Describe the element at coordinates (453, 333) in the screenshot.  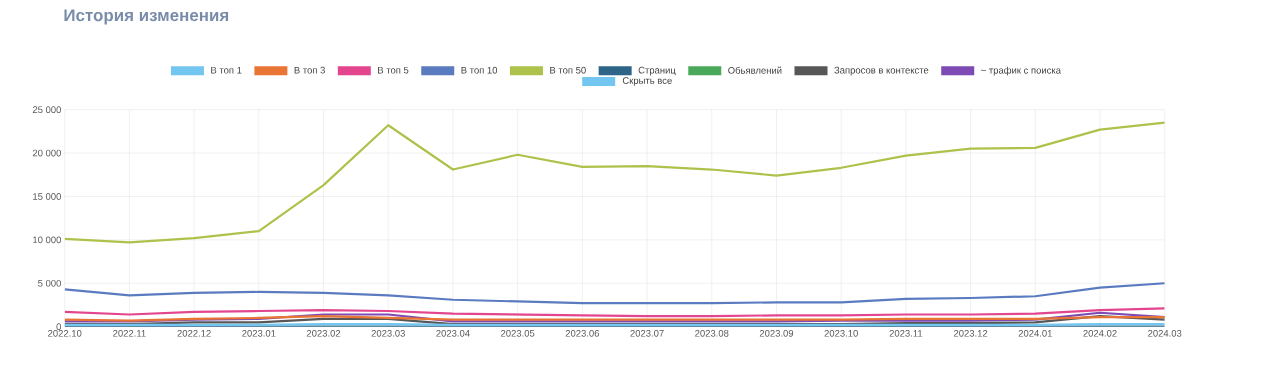
I see `x-tick-label: 2023.04` at that location.